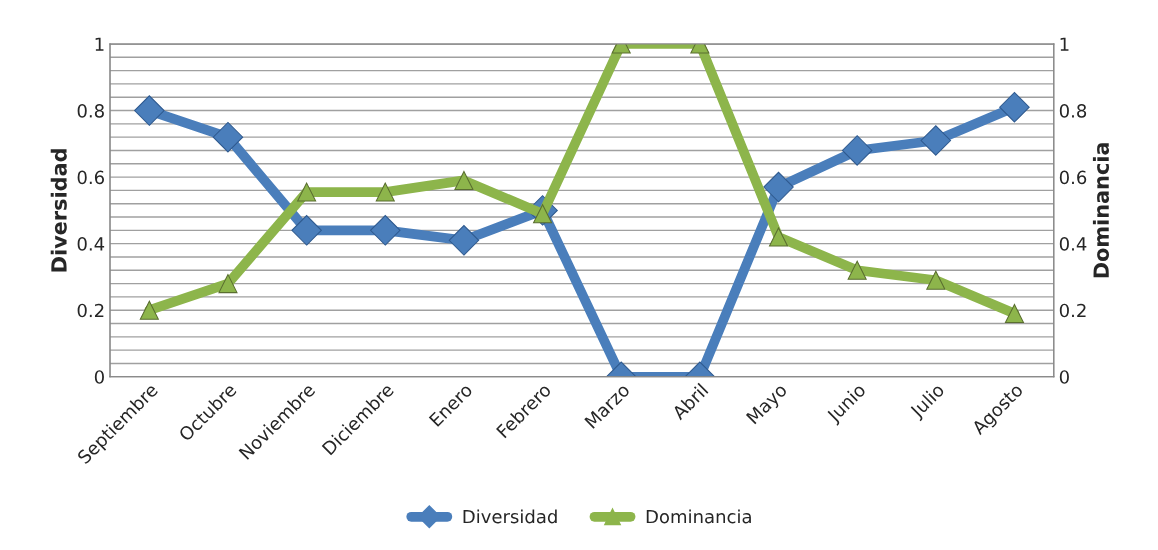 This screenshot has height=550, width=1158. What do you see at coordinates (1073, 244) in the screenshot?
I see `y2-tick-label: 0.4` at bounding box center [1073, 244].